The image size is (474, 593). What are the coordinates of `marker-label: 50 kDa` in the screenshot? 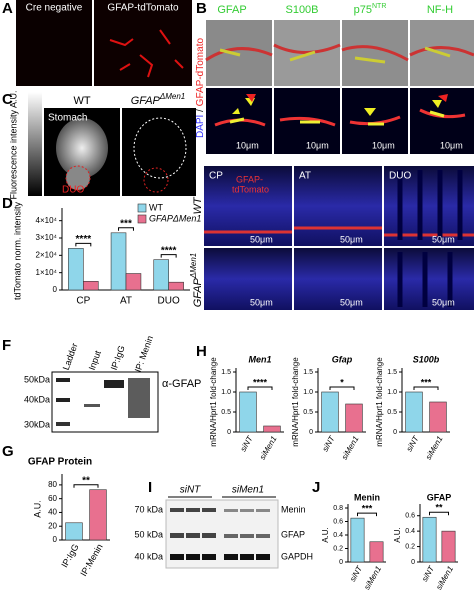 It's located at (148, 534).